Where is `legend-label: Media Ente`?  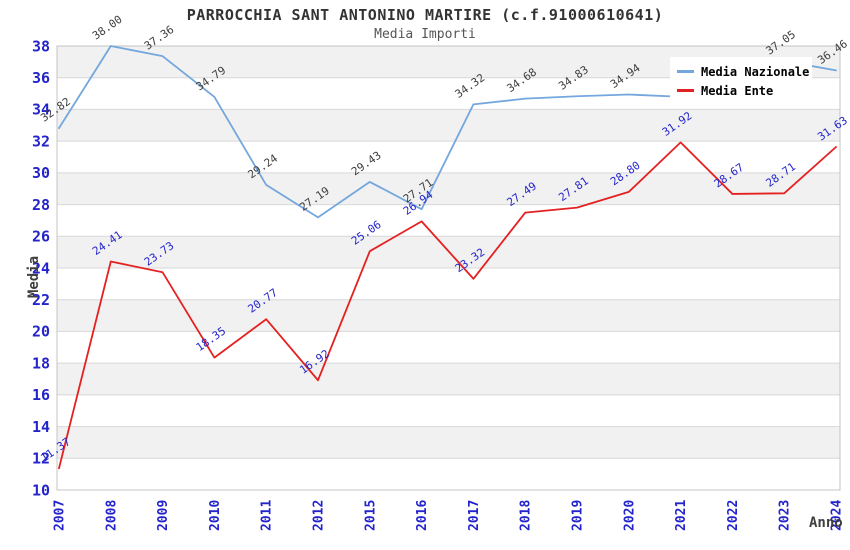 legend-label: Media Ente is located at coordinates (737, 90).